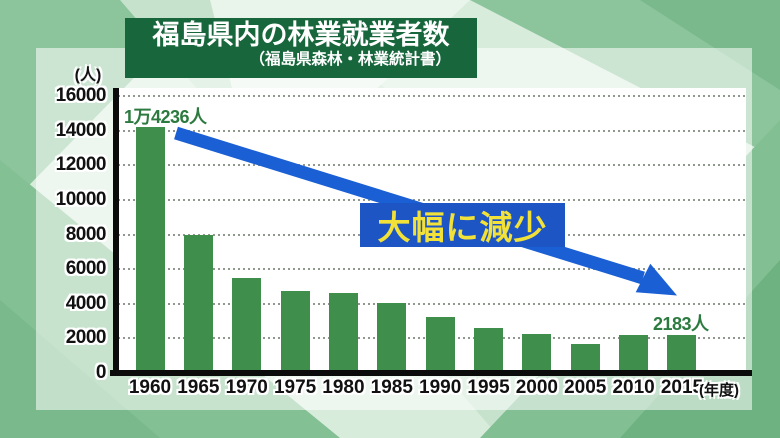 The width and height of the screenshot is (780, 438). I want to click on bar-2015, so click(682, 354).